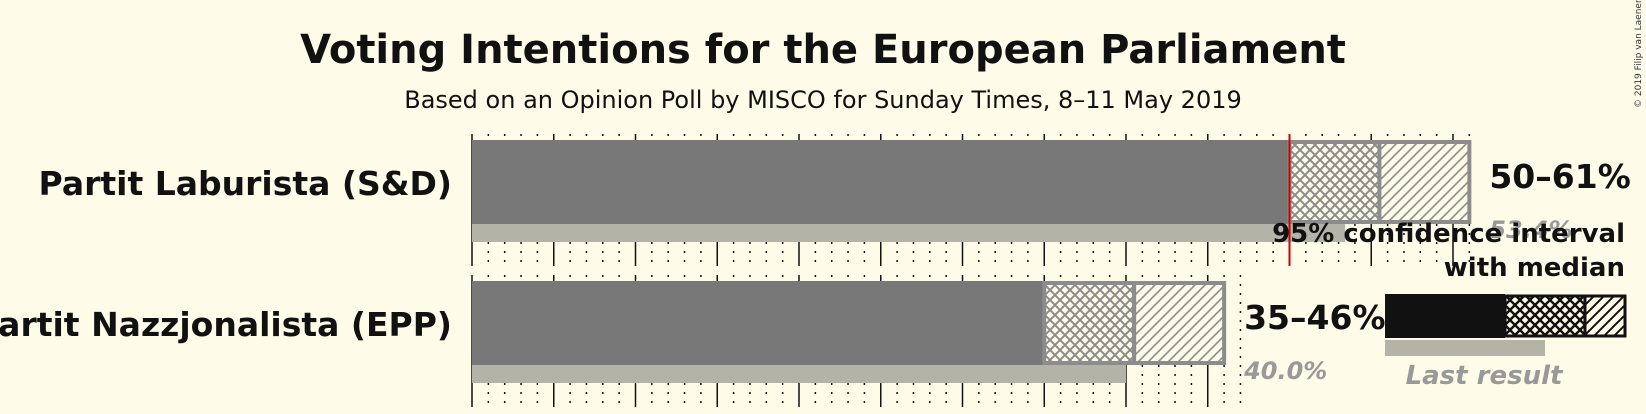 Image resolution: width=1646 pixels, height=414 pixels. What do you see at coordinates (245, 183) in the screenshot?
I see `category-label: Partit Laburista (S&D)` at bounding box center [245, 183].